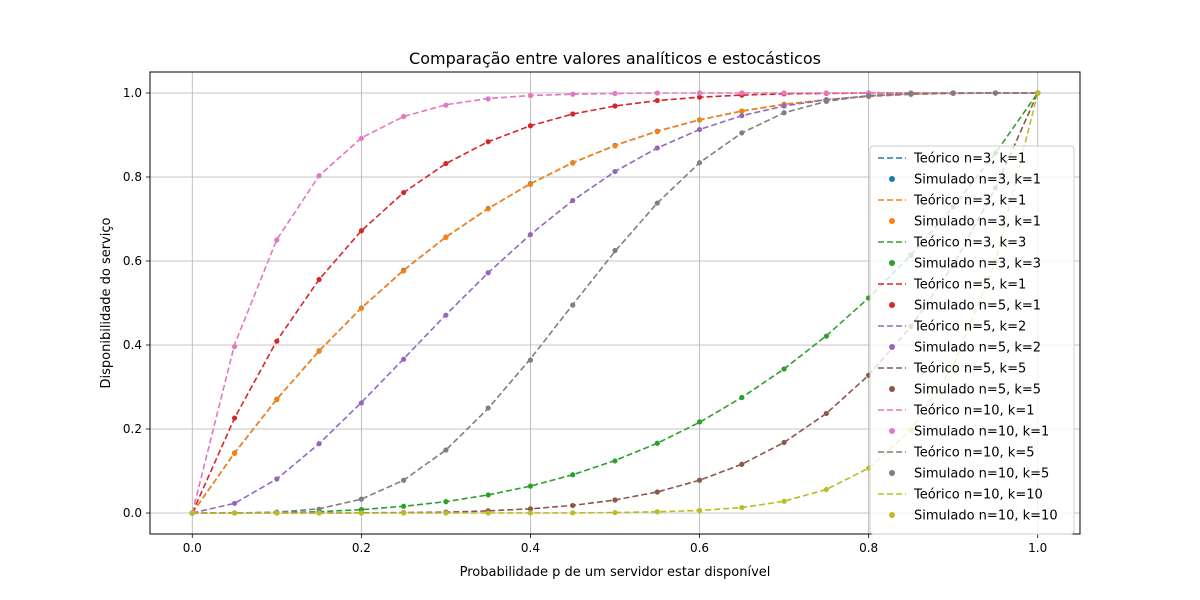  What do you see at coordinates (969, 369) in the screenshot?
I see `legend-label: Teórico n=5, k=5` at bounding box center [969, 369].